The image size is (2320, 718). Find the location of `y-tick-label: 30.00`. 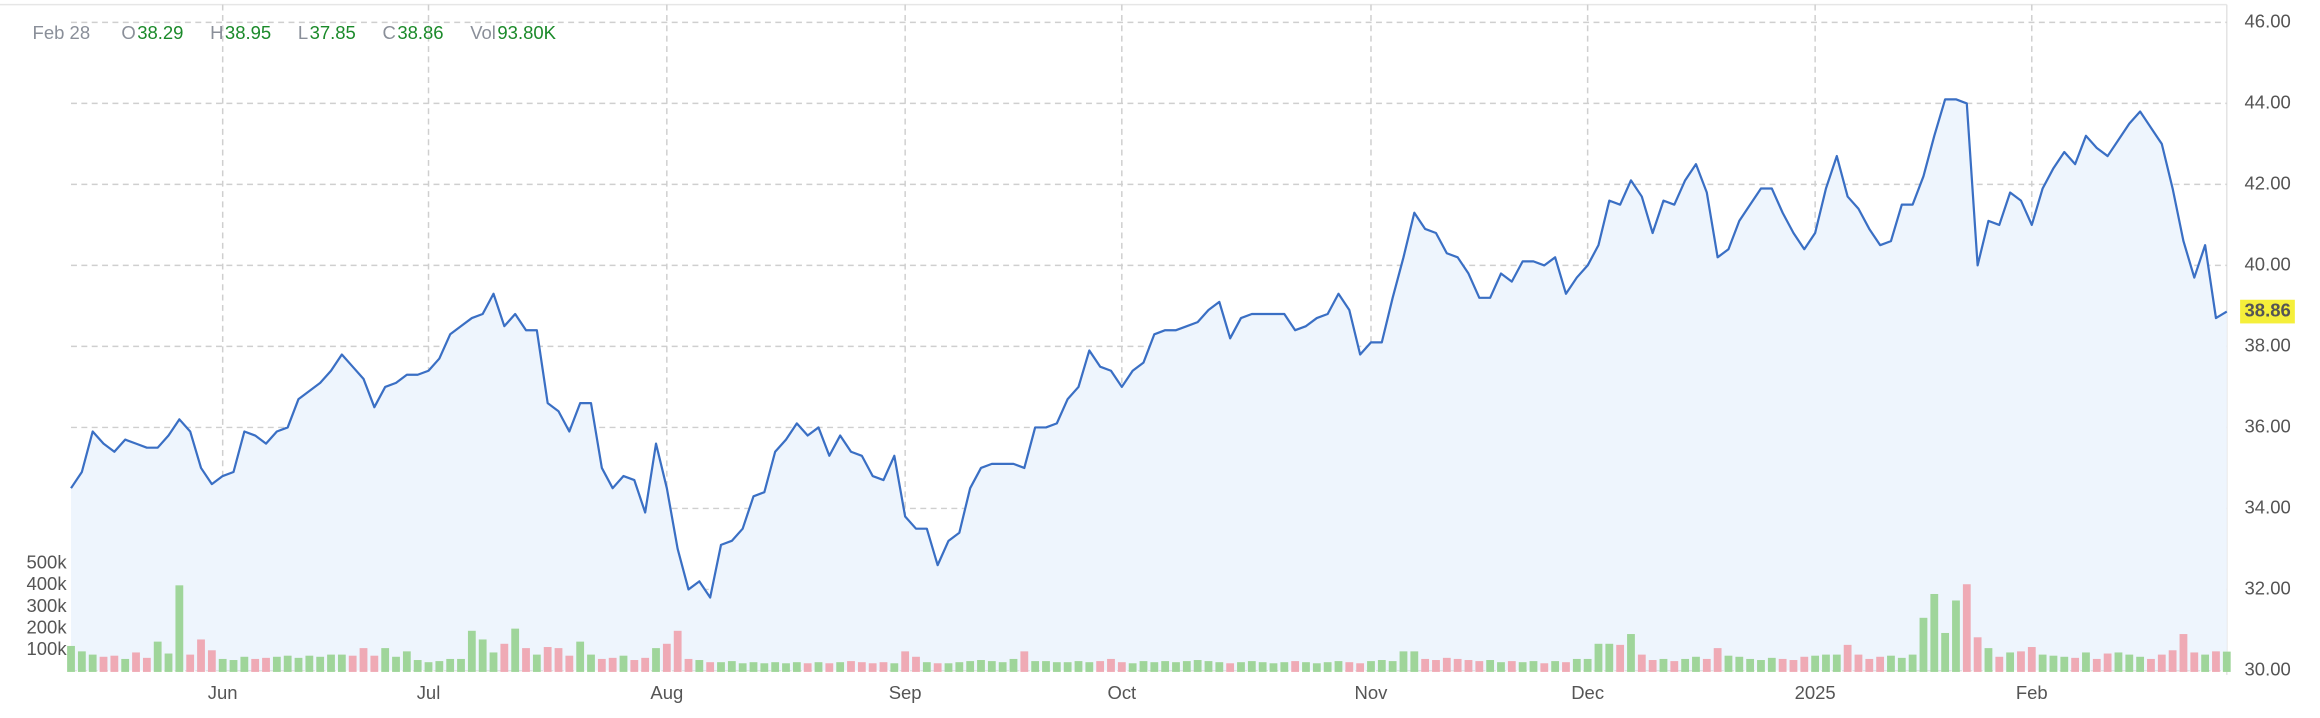

y-tick-label: 30.00 is located at coordinates (2268, 668).